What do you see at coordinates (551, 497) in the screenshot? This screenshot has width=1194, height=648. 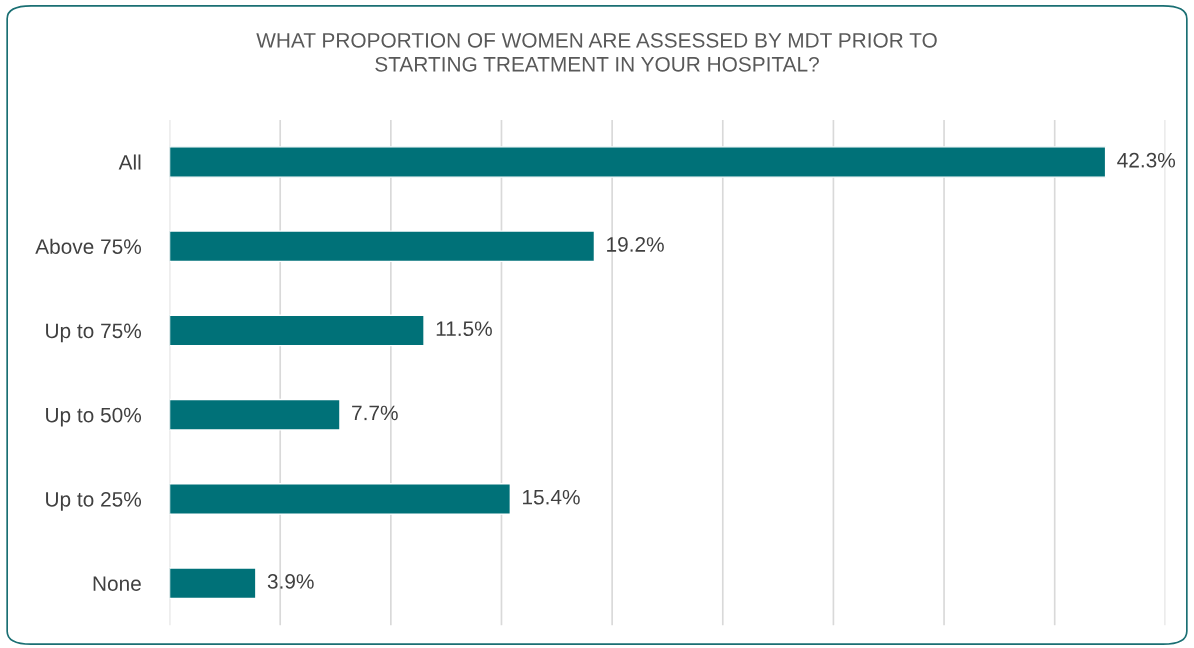 I see `data-label: 15.4%` at bounding box center [551, 497].